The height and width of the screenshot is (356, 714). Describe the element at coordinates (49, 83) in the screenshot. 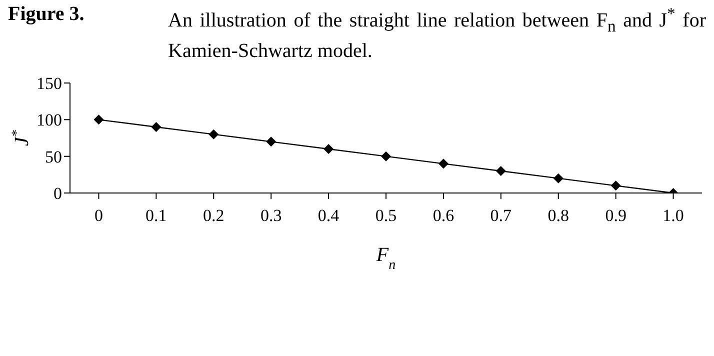

I see `y-tick-label: 150` at that location.